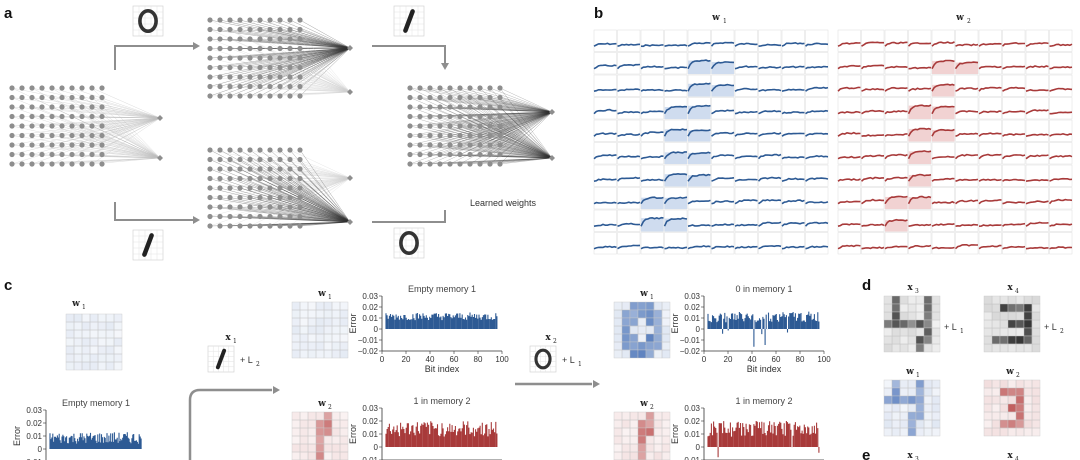 This screenshot has width=1080, height=460. What do you see at coordinates (962, 331) in the screenshot?
I see `d-plus-L1-subscript: 1` at bounding box center [962, 331].